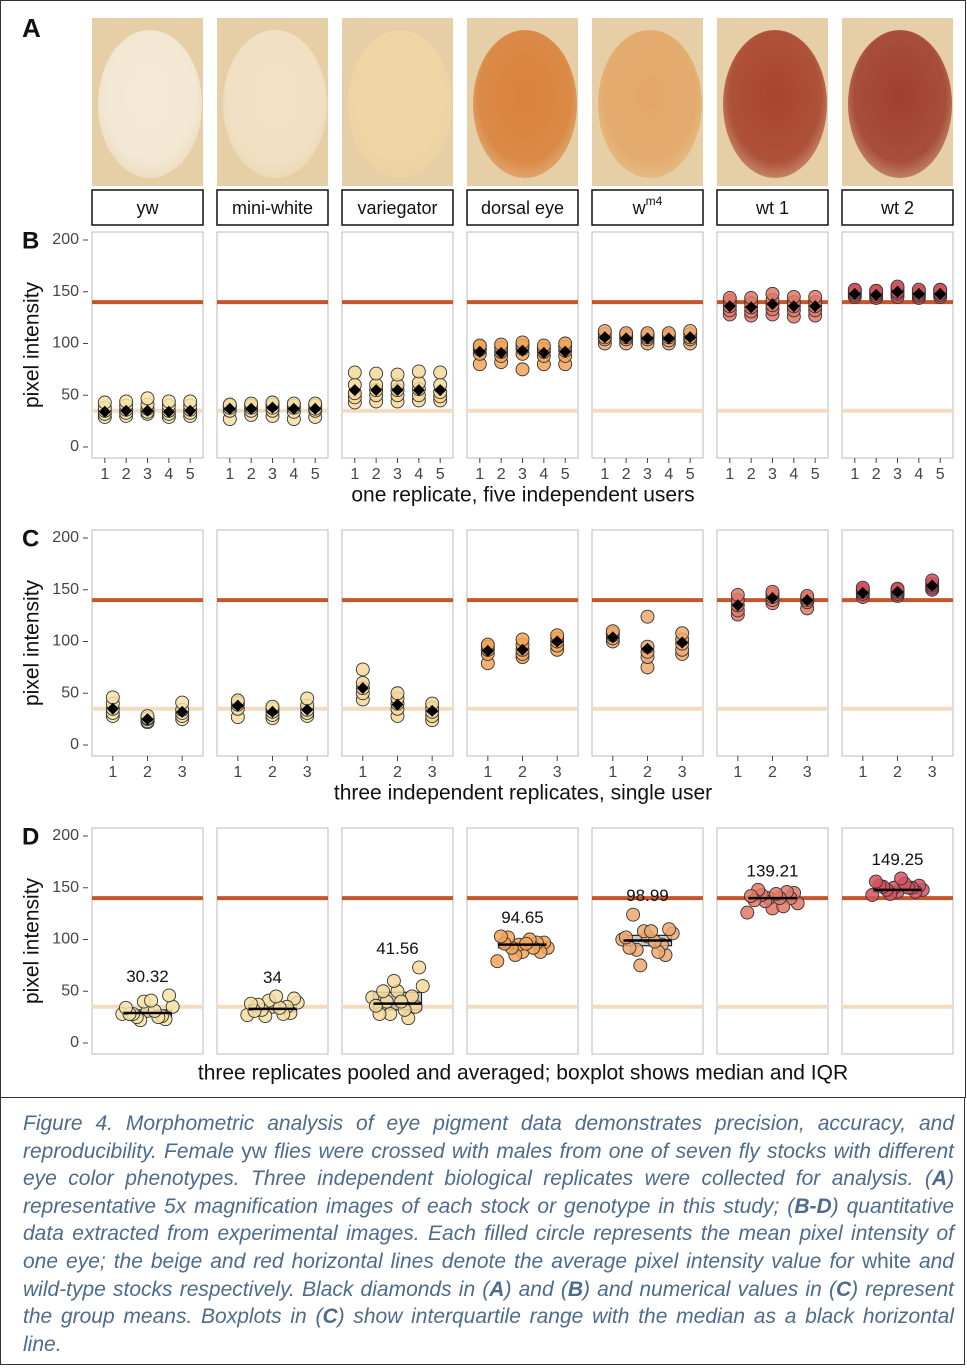  What do you see at coordinates (813, 1206) in the screenshot?
I see `caption-text: B-D` at bounding box center [813, 1206].